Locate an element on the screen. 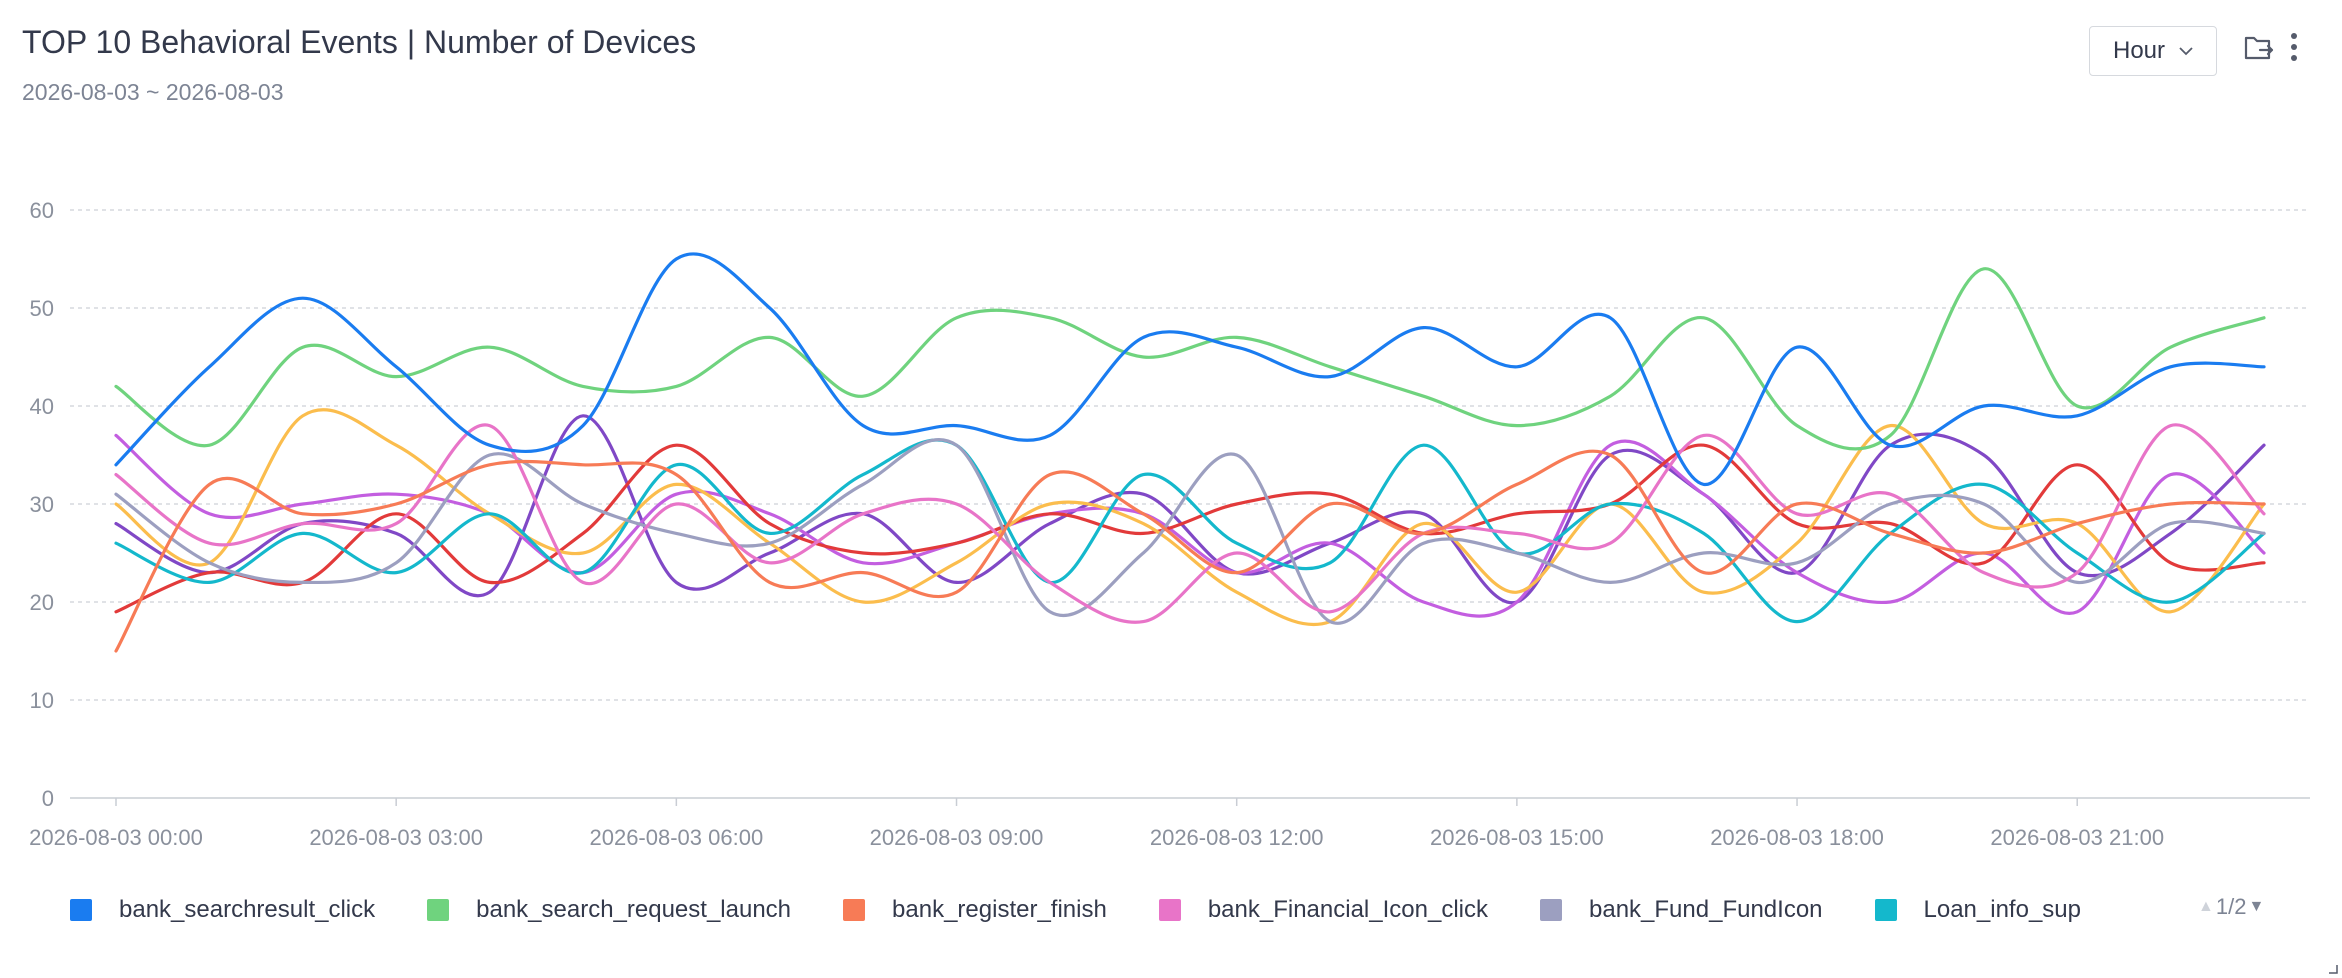  y-tick-label: 10 is located at coordinates (42, 700).